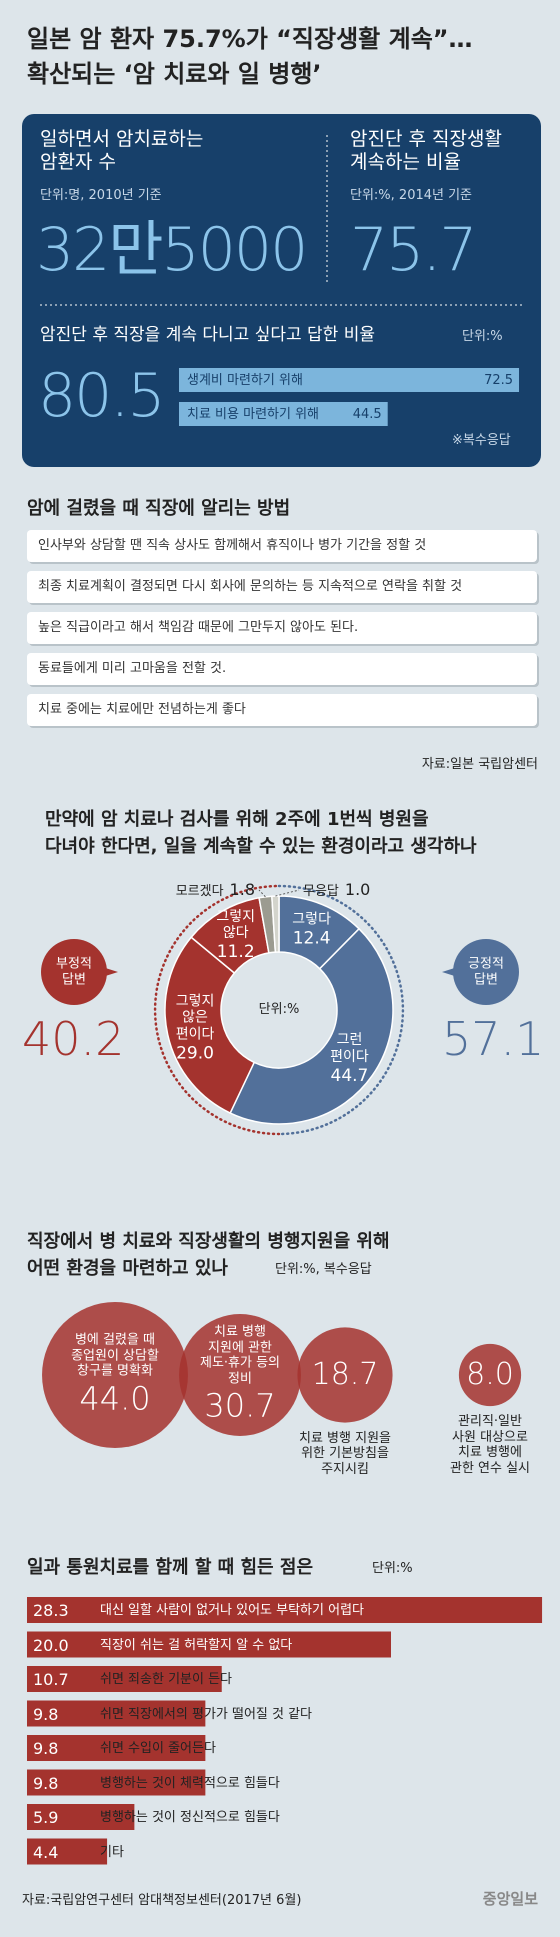  I want to click on leader-line, so click(287, 893).